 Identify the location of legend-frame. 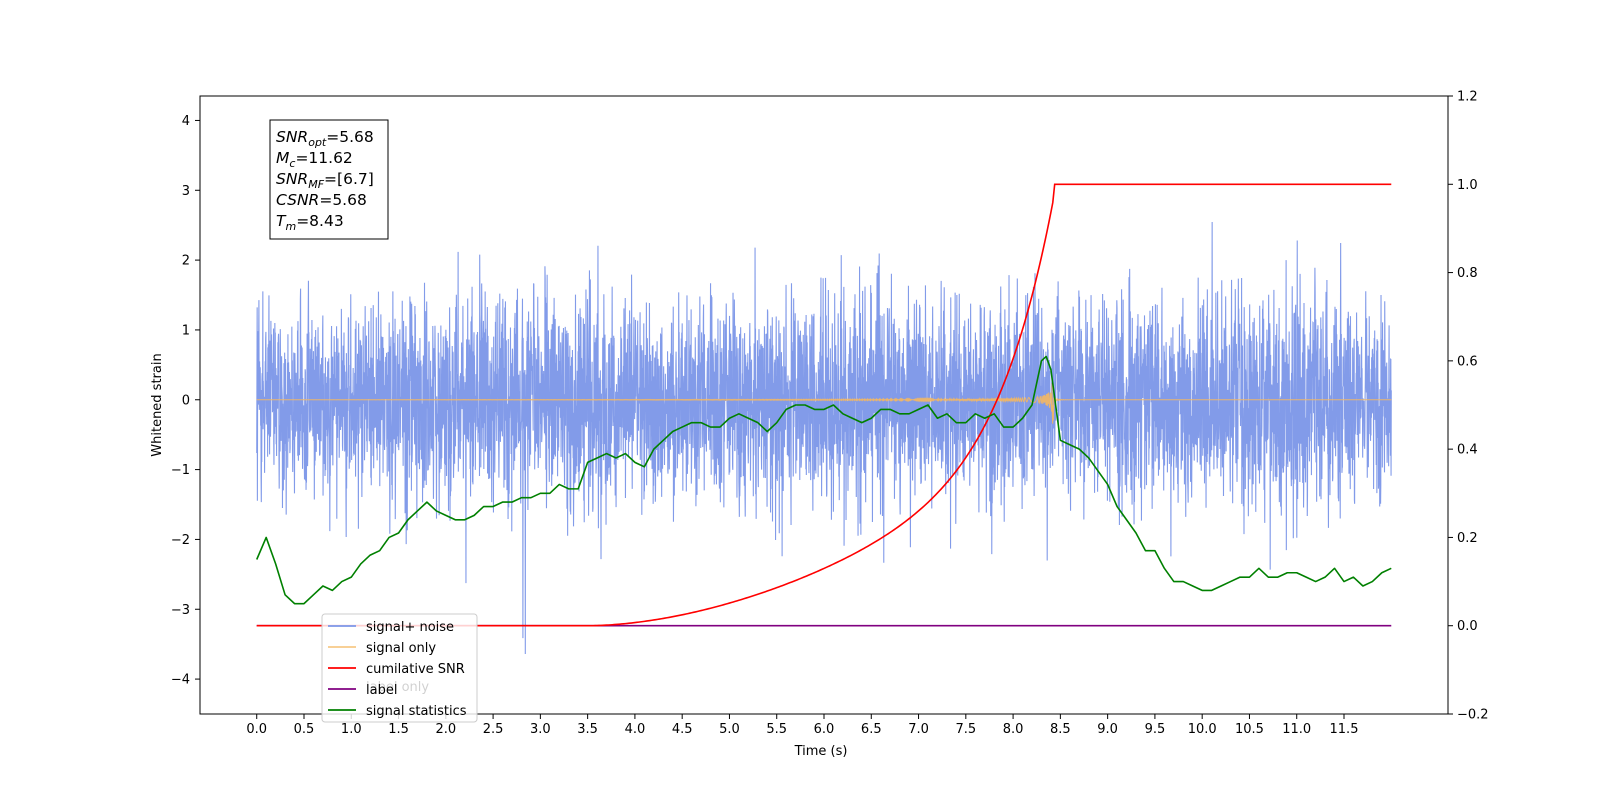
(399, 668).